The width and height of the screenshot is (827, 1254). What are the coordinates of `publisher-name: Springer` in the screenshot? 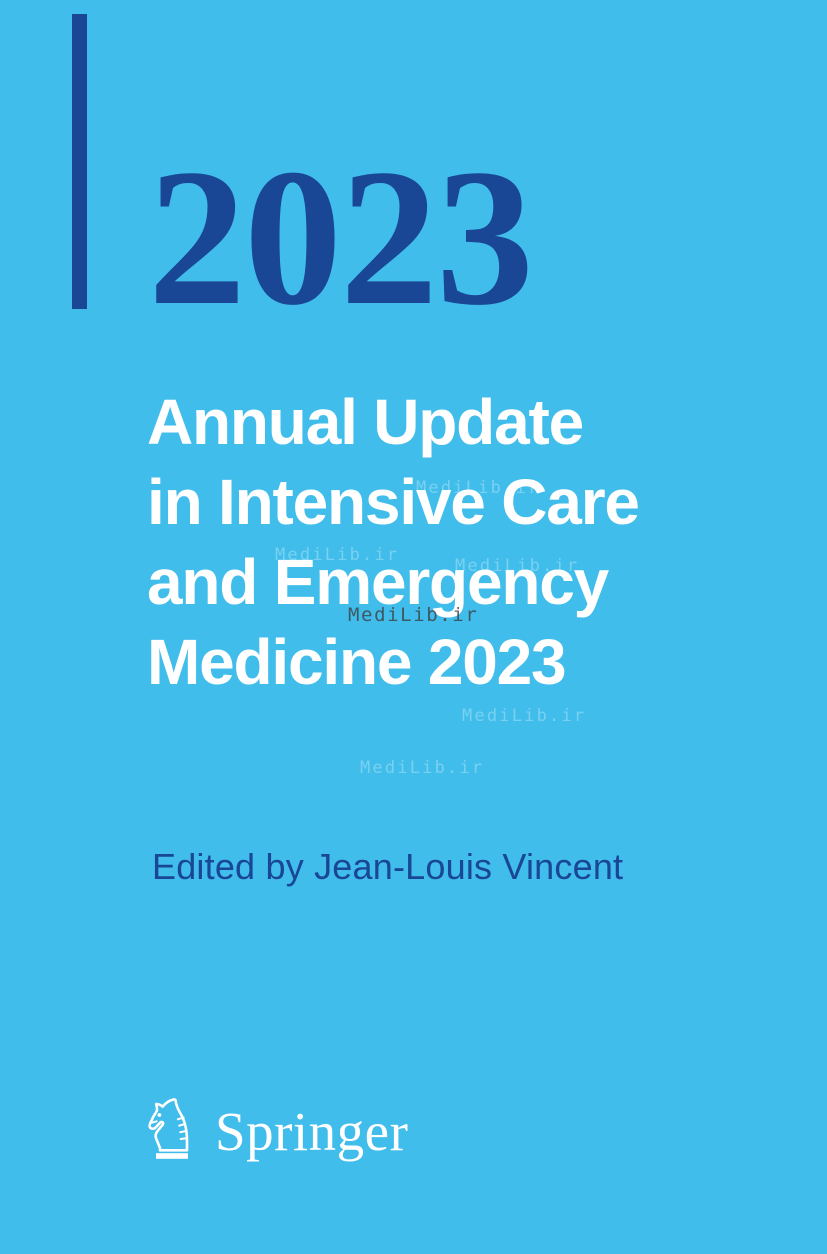 It's located at (312, 1131).